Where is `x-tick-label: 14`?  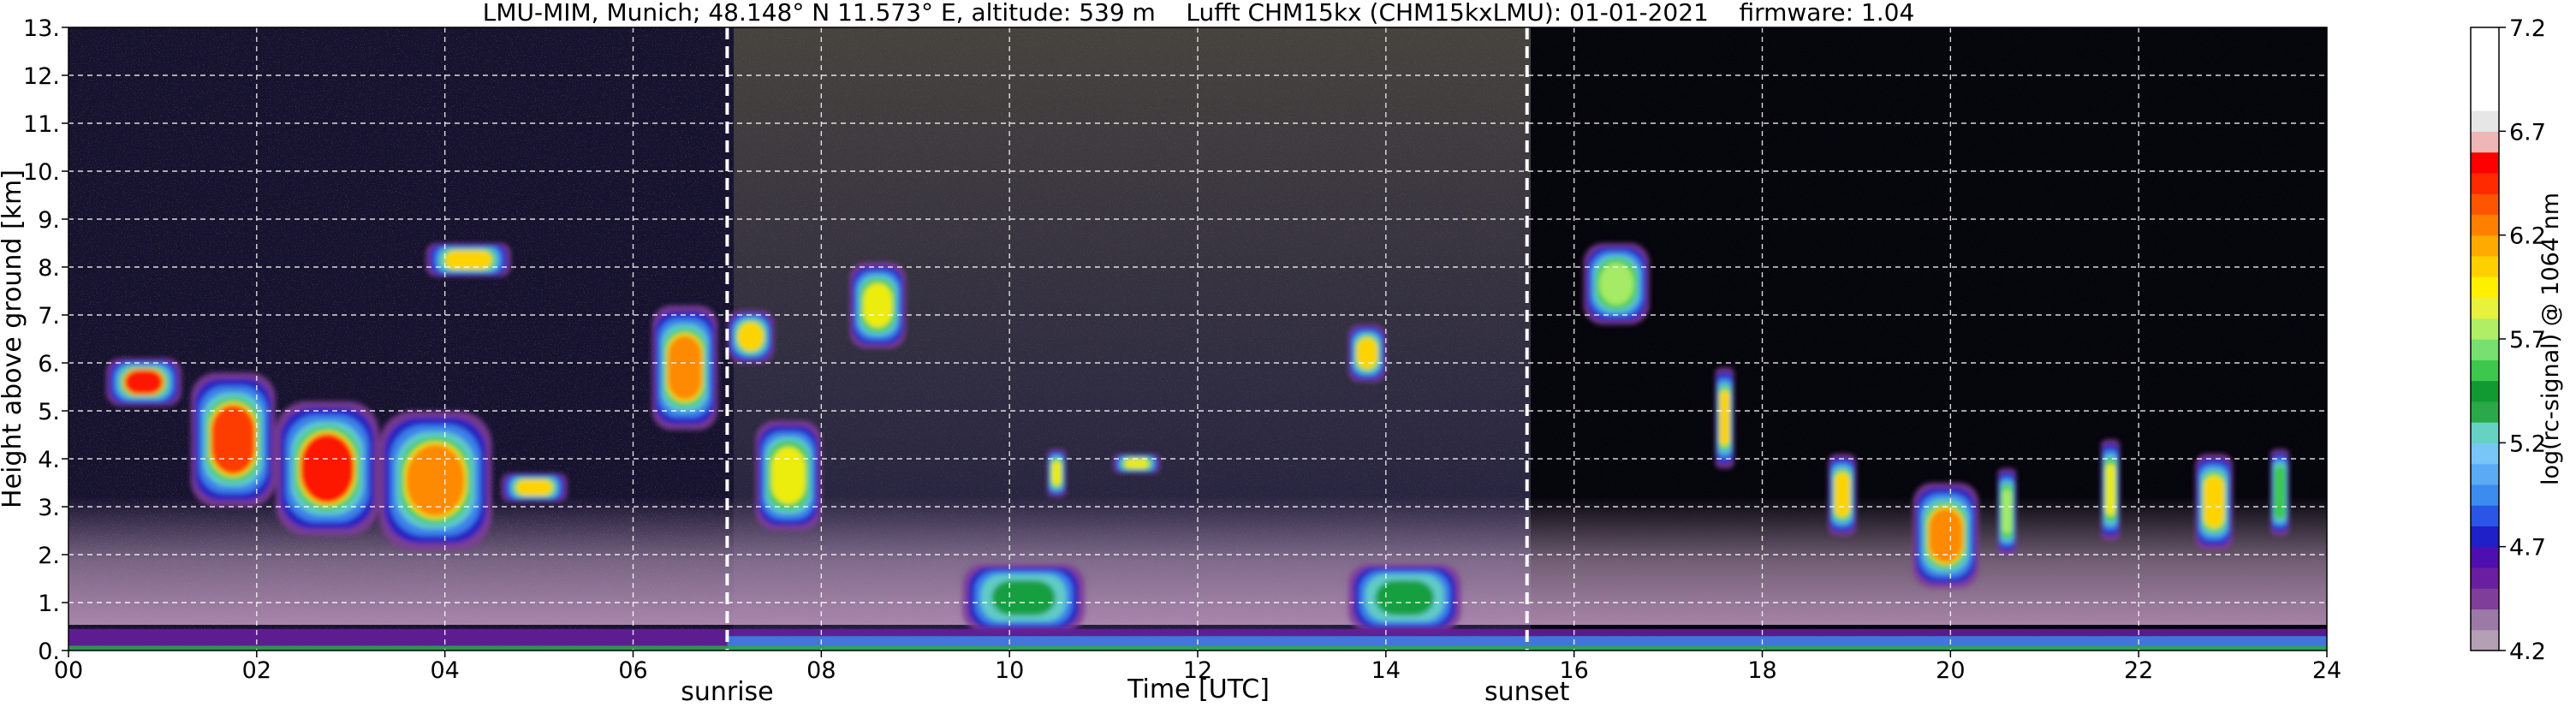
x-tick-label: 14 is located at coordinates (1386, 670).